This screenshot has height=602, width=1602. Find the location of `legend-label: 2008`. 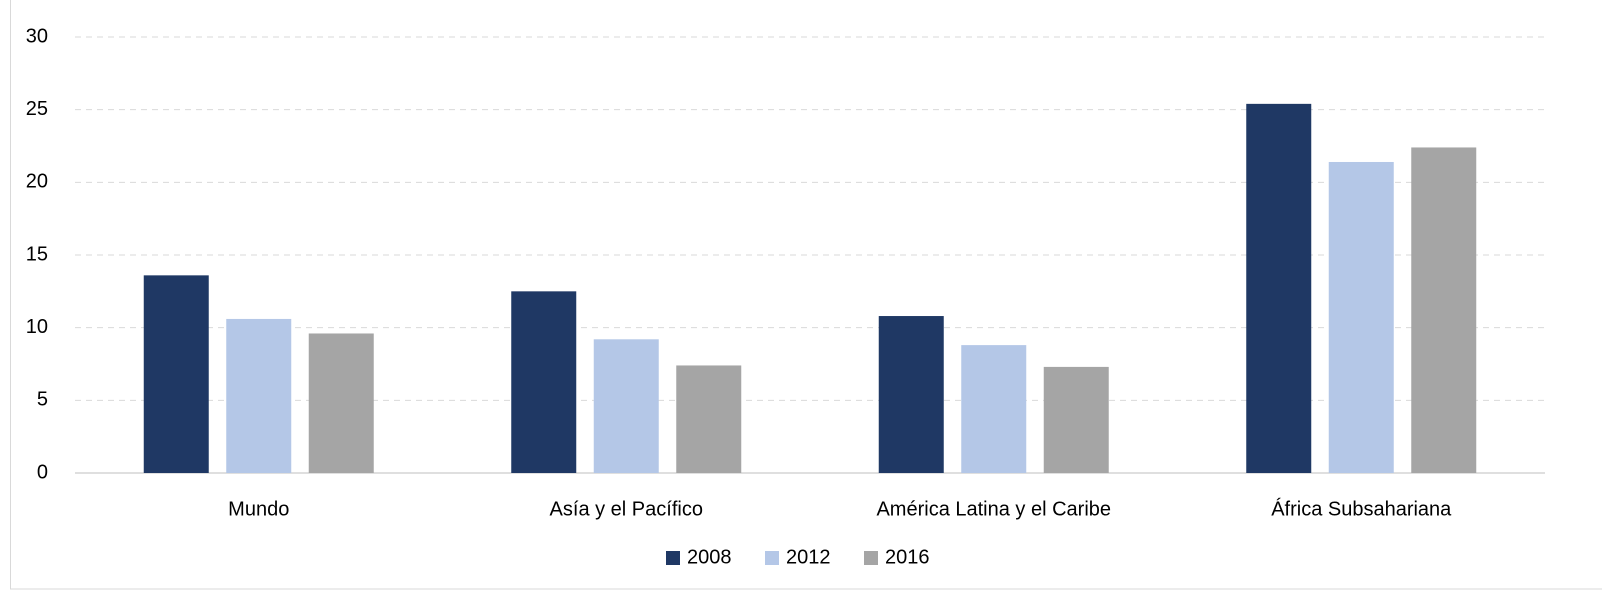

legend-label: 2008 is located at coordinates (709, 557).